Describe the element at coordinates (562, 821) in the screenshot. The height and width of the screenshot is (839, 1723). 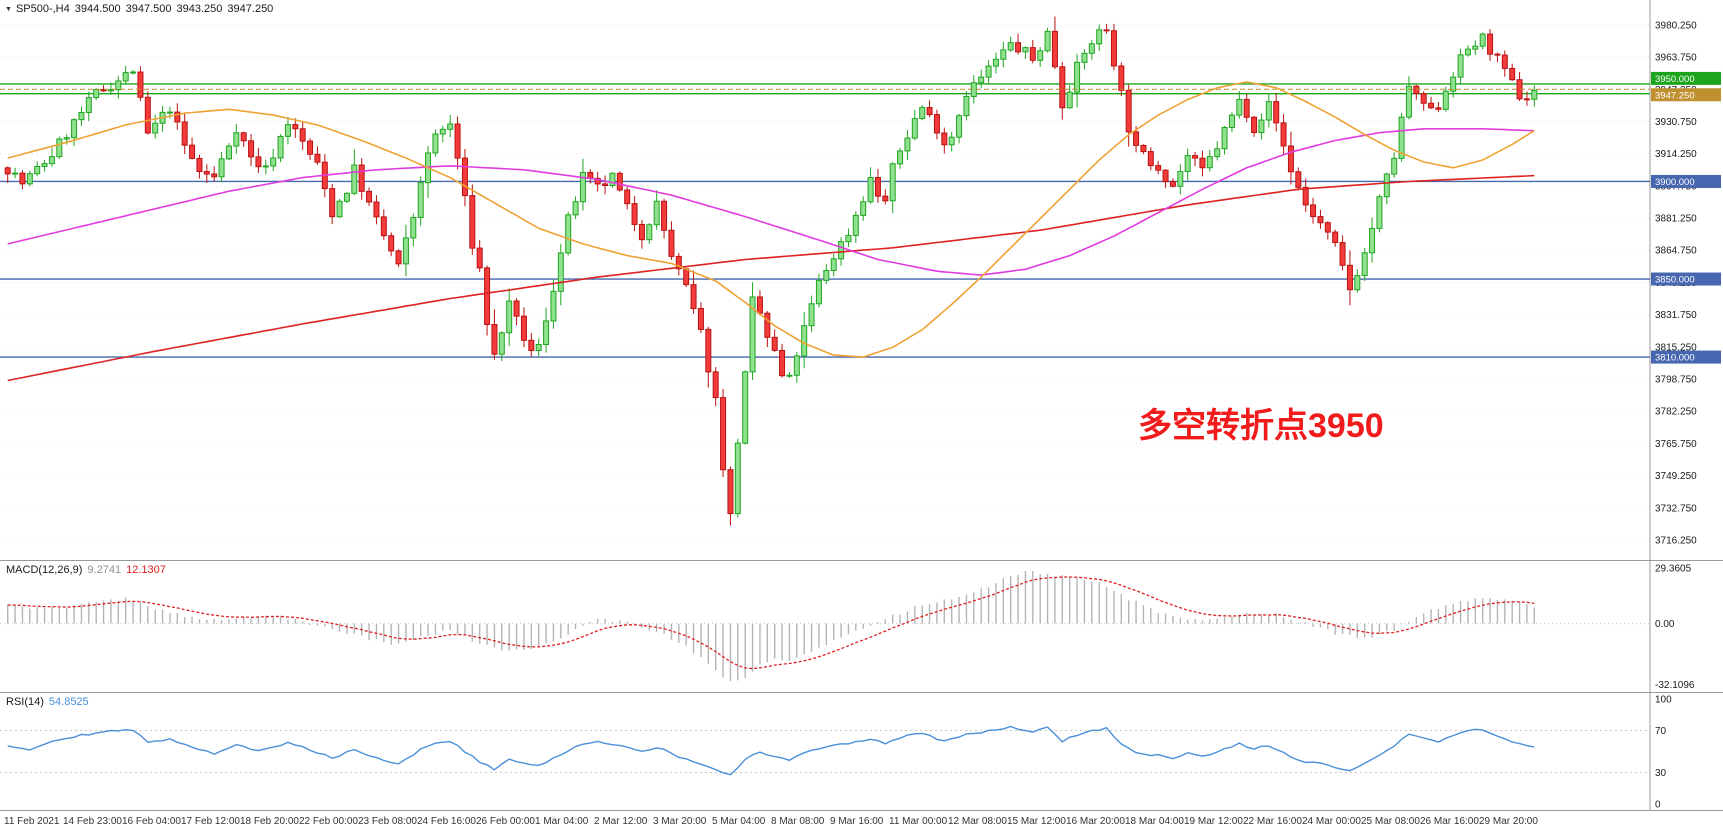
I see `time-label: 1 Mar 04:00` at that location.